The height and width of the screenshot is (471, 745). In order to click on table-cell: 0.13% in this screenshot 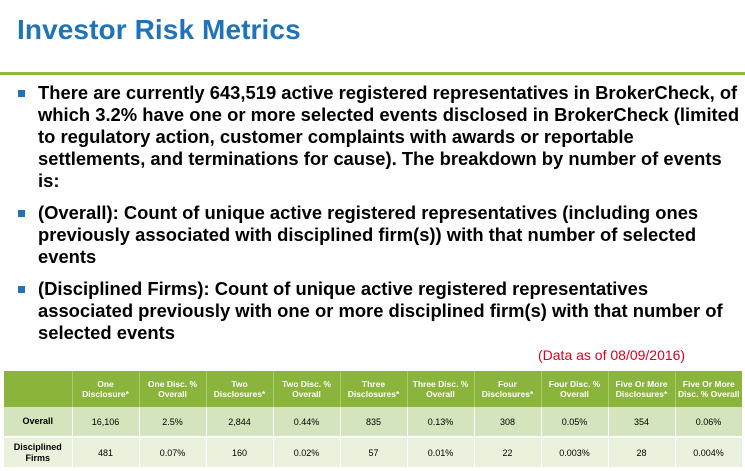, I will do `click(441, 422)`.